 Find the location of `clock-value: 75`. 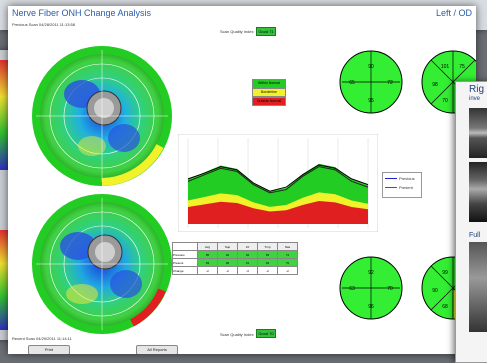

clock-value: 75 is located at coordinates (462, 67).